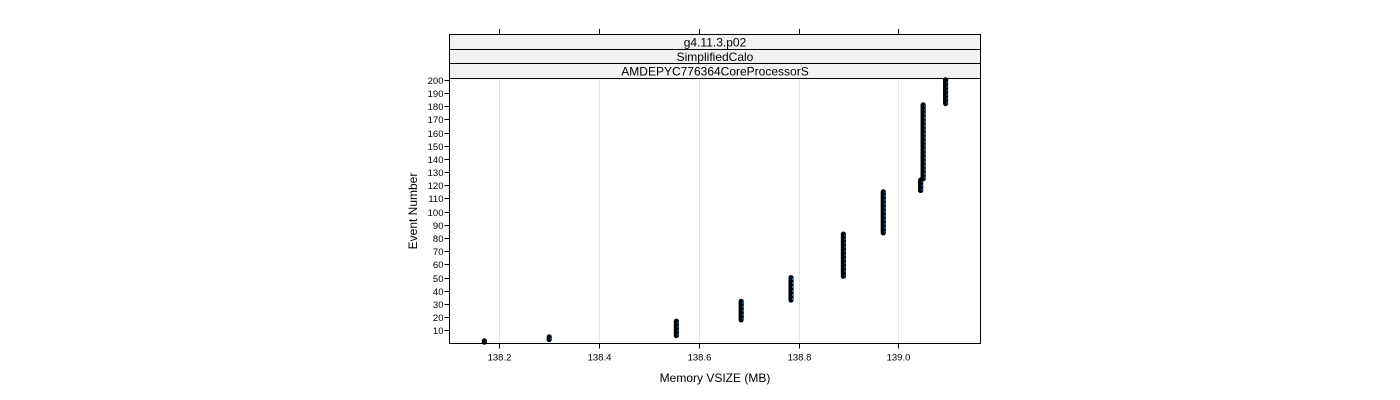 The height and width of the screenshot is (400, 1400). What do you see at coordinates (438, 239) in the screenshot?
I see `y-tick-label: 80` at bounding box center [438, 239].